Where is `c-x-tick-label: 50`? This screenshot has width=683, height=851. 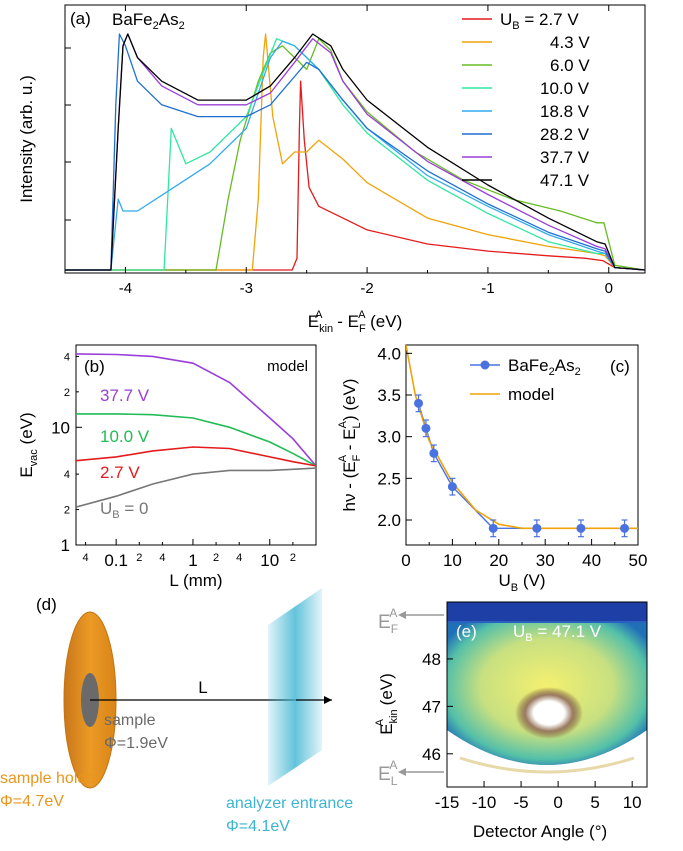 c-x-tick-label: 50 is located at coordinates (638, 560).